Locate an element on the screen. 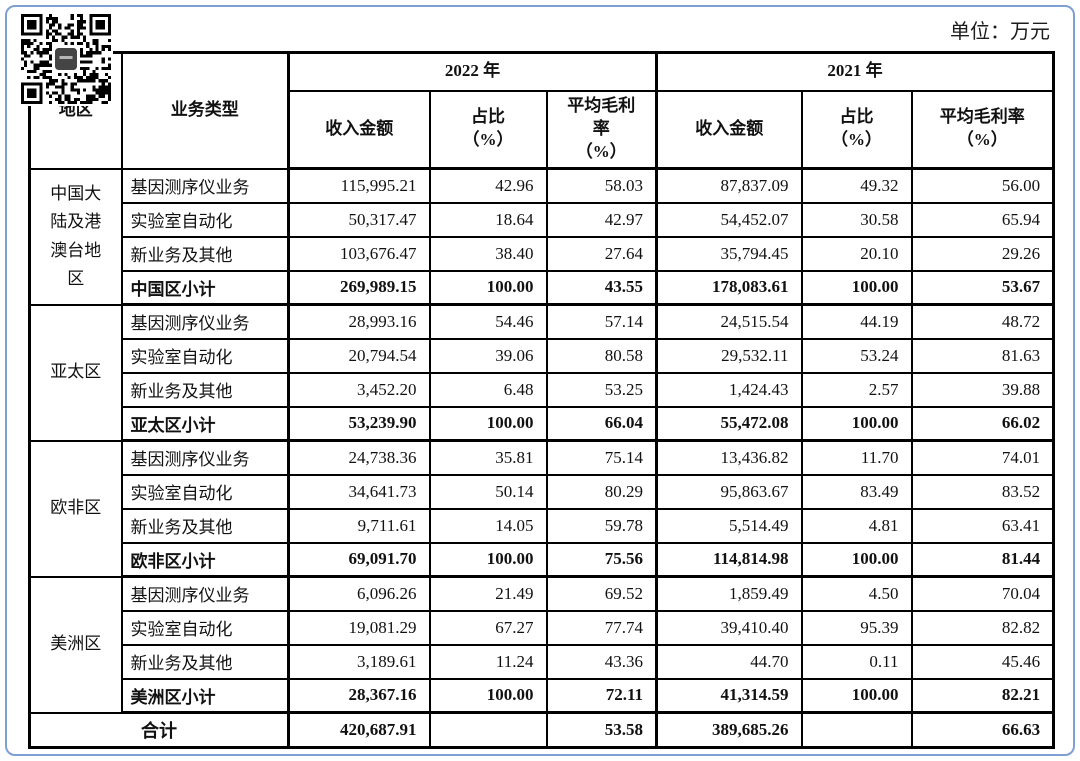 Image resolution: width=1080 pixels, height=761 pixels. revenue-2021-cell: 87,837.09 is located at coordinates (729, 185).